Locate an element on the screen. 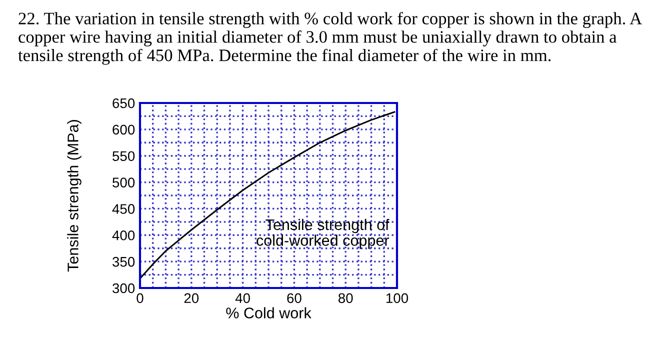  annotation: Tensile strength of is located at coordinates (328, 226).